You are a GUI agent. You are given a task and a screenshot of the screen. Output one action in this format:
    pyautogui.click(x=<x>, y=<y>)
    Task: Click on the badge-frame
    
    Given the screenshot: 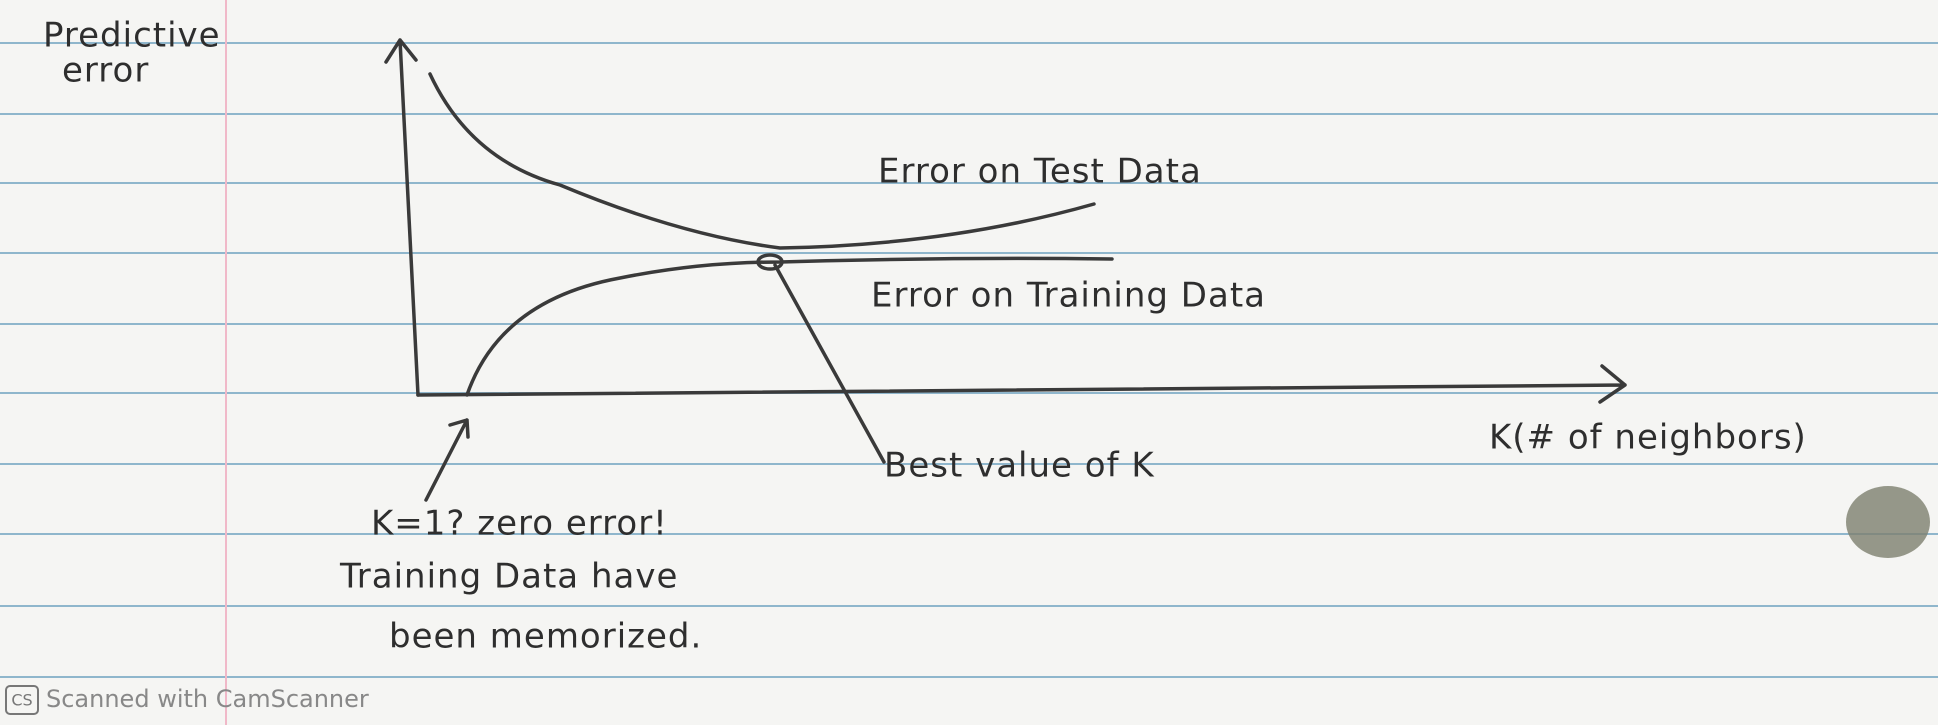 What is the action you would take?
    pyautogui.click(x=22, y=700)
    